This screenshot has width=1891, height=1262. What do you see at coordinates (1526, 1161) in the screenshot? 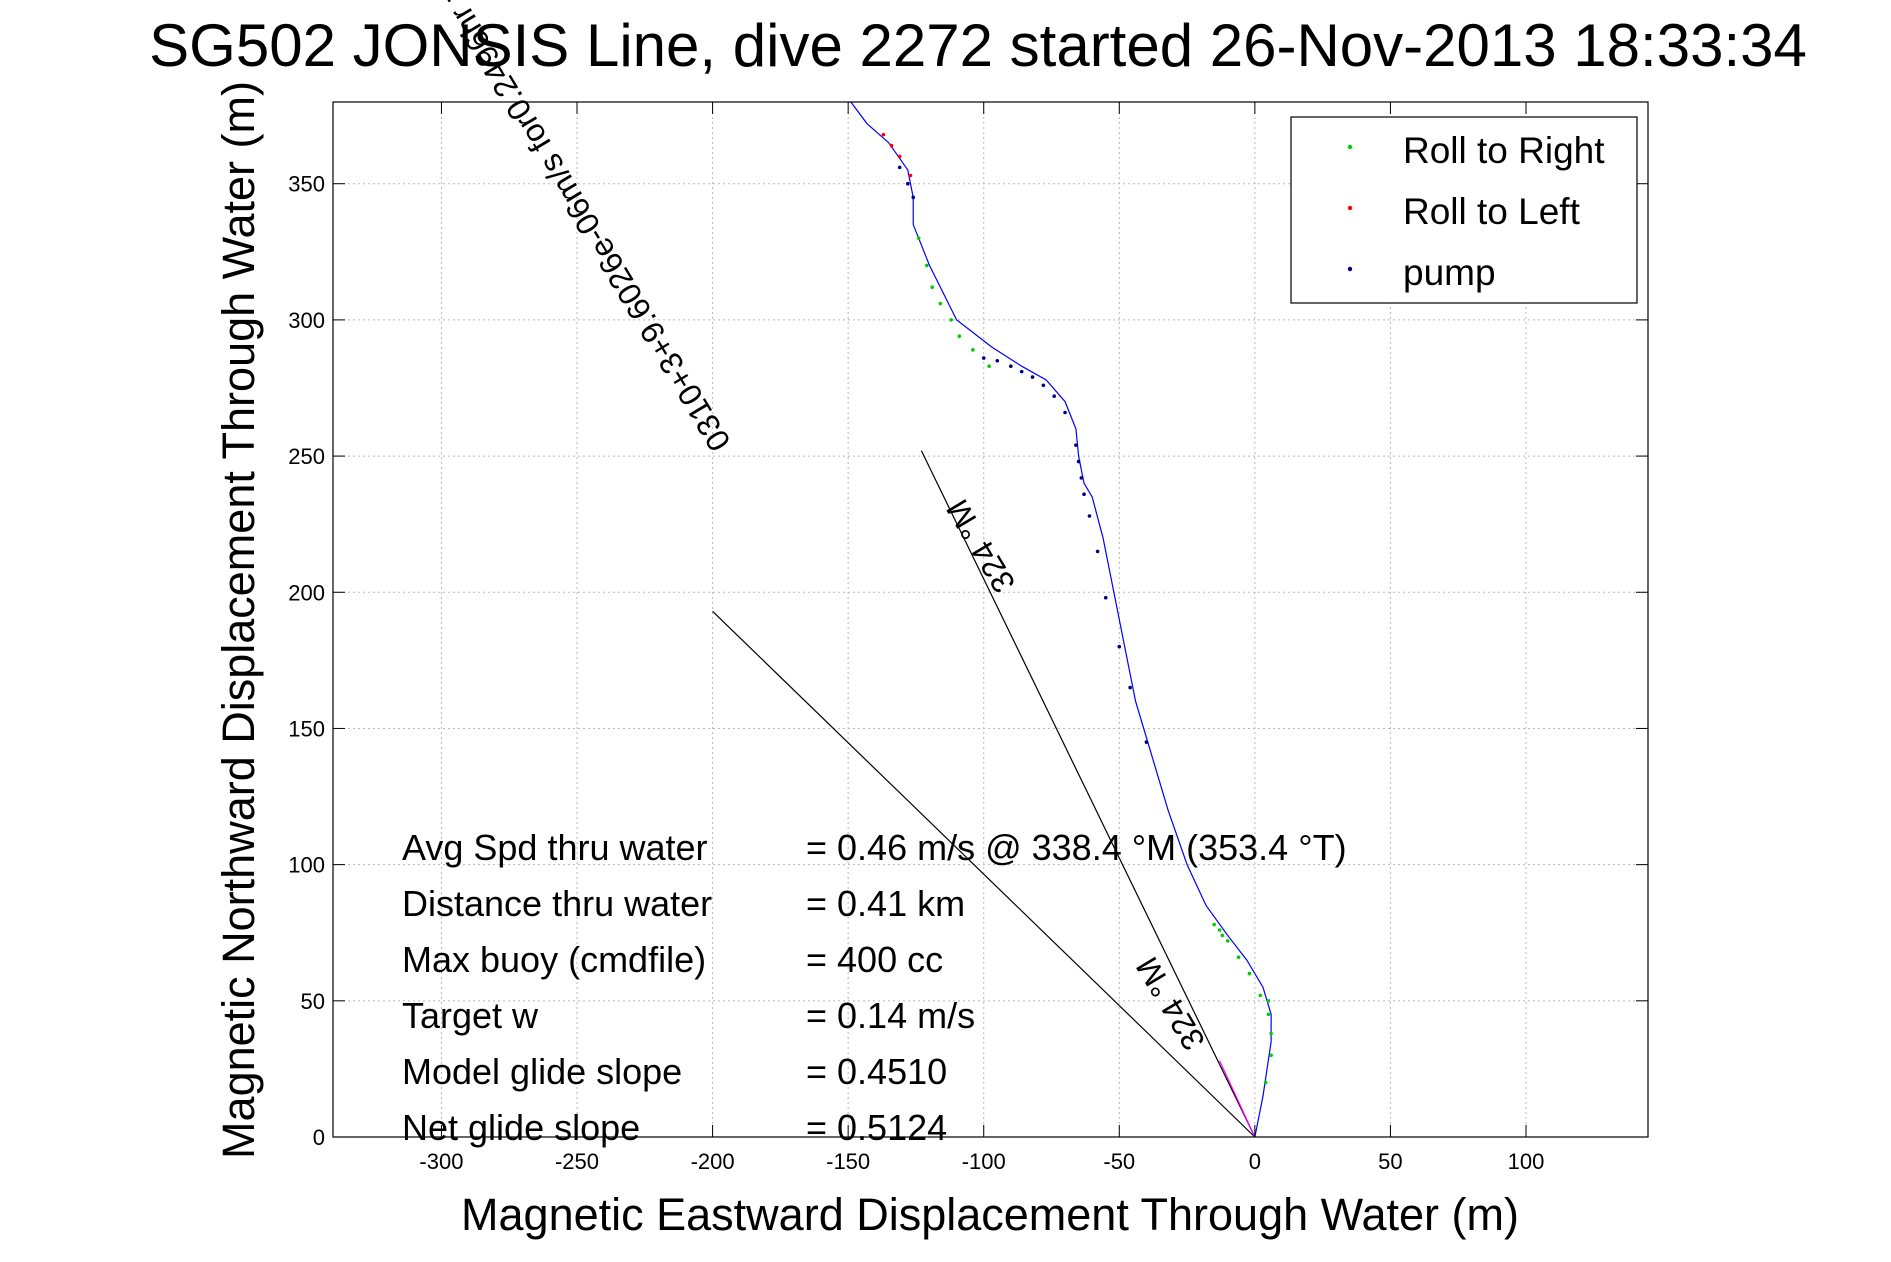
I see `x-tick-label: 100` at bounding box center [1526, 1161].